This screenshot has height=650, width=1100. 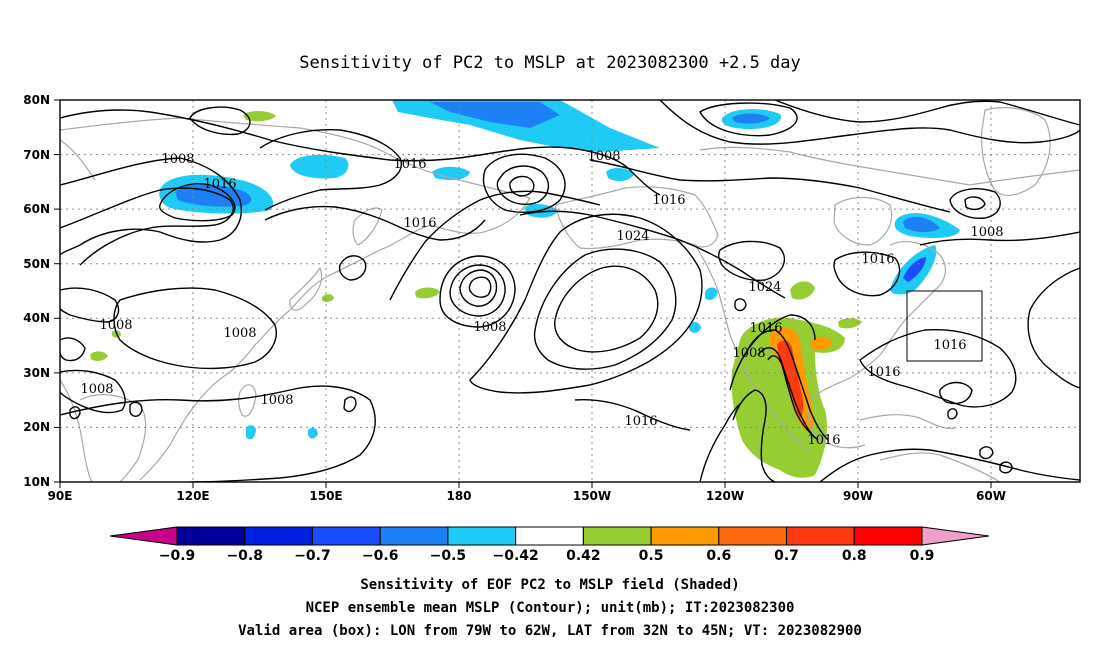 What do you see at coordinates (36, 427) in the screenshot?
I see `lat-label: 20N` at bounding box center [36, 427].